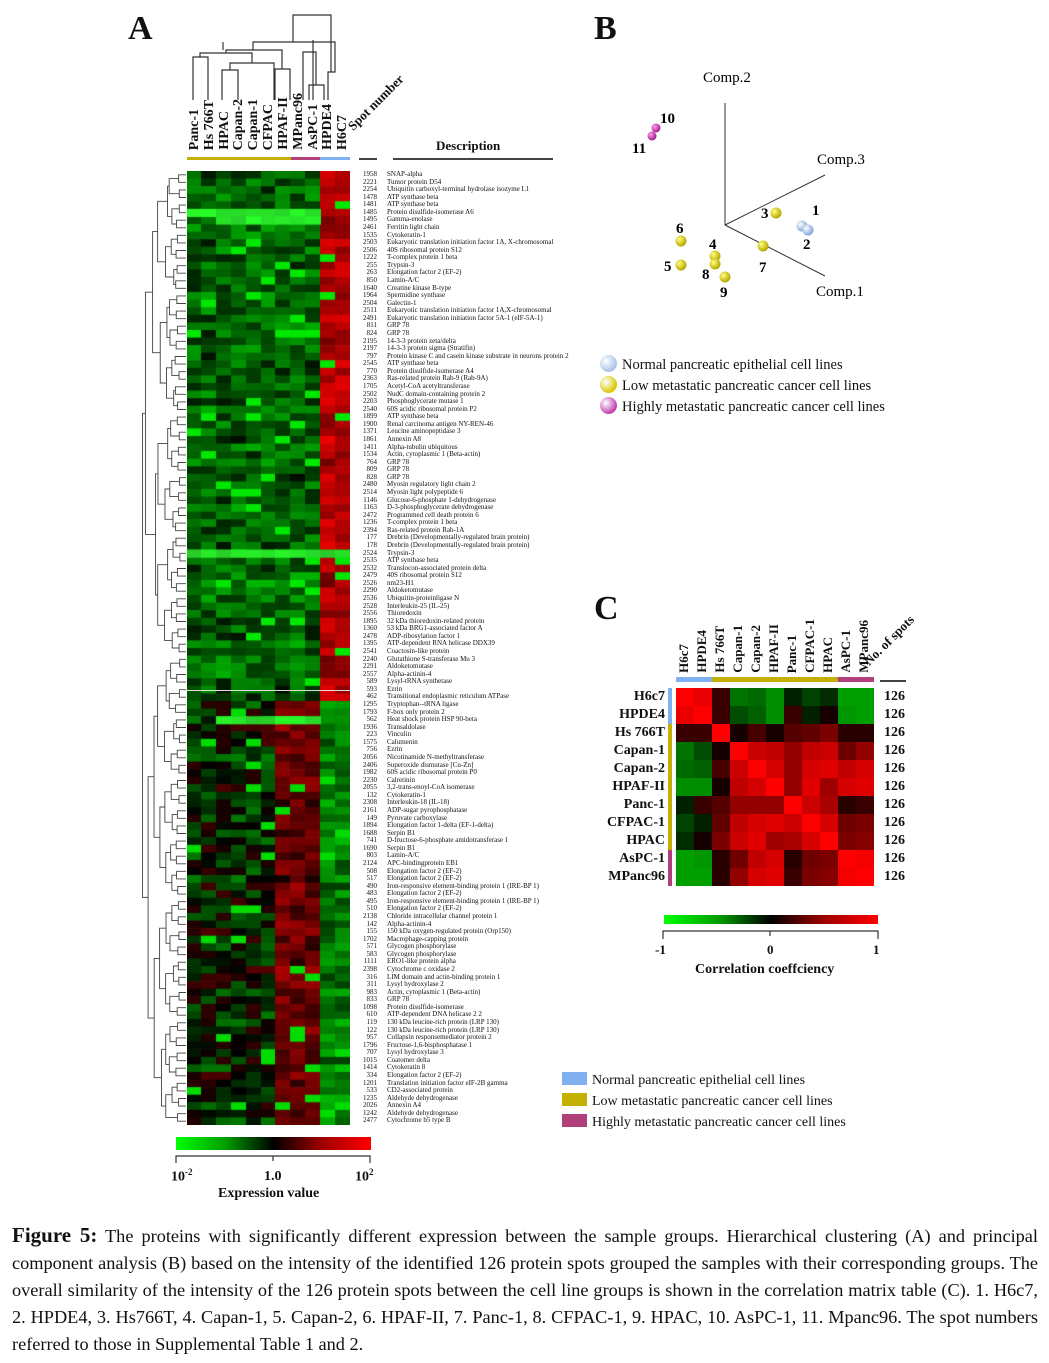 Image resolution: width=1049 pixels, height=1363 pixels. What do you see at coordinates (865, 679) in the screenshot?
I see `group-segment-high` at bounding box center [865, 679].